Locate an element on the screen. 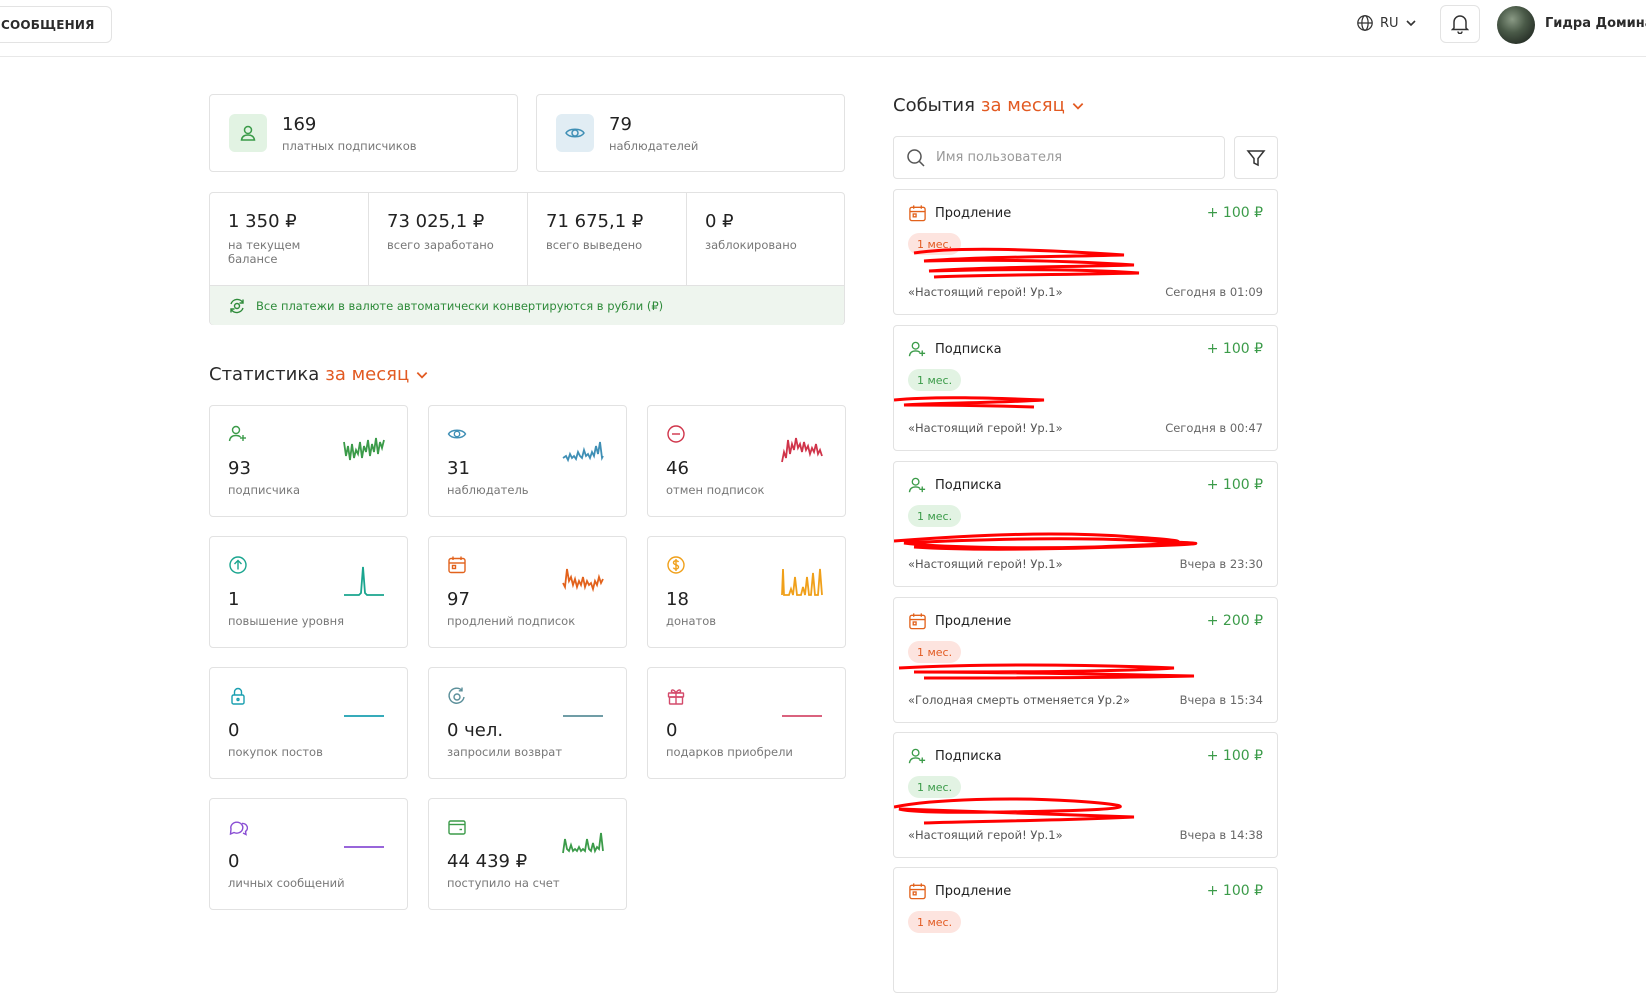  event-time: Вчера в 23:30 is located at coordinates (1221, 564).